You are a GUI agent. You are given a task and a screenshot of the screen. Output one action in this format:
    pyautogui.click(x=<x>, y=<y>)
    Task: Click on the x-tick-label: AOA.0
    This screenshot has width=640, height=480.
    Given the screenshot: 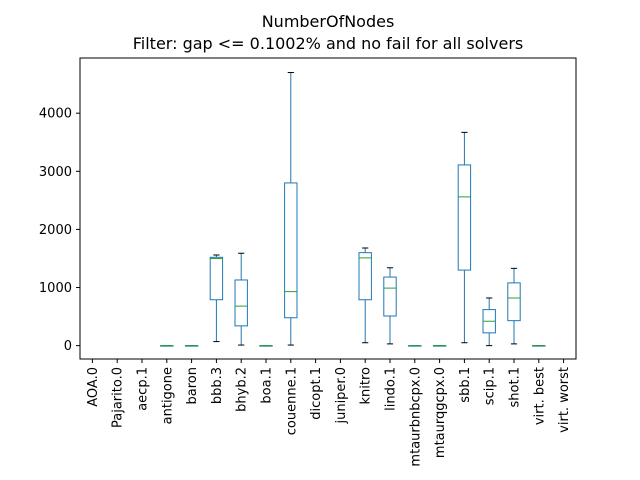 What is the action you would take?
    pyautogui.click(x=93, y=387)
    